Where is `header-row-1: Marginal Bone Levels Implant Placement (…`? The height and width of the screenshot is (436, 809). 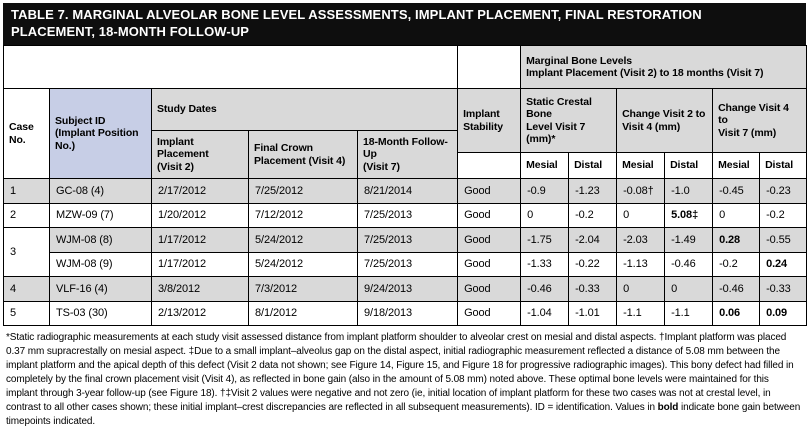
header-row-1: Marginal Bone Levels Implant Placement (… is located at coordinates (405, 67).